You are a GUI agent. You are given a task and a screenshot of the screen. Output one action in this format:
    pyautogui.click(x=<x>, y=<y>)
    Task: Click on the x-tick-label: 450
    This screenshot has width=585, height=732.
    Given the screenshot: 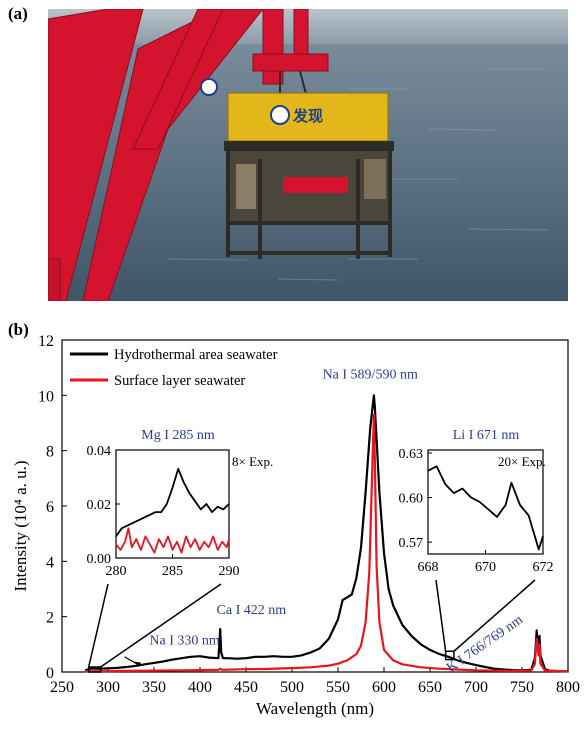 What is the action you would take?
    pyautogui.click(x=246, y=687)
    